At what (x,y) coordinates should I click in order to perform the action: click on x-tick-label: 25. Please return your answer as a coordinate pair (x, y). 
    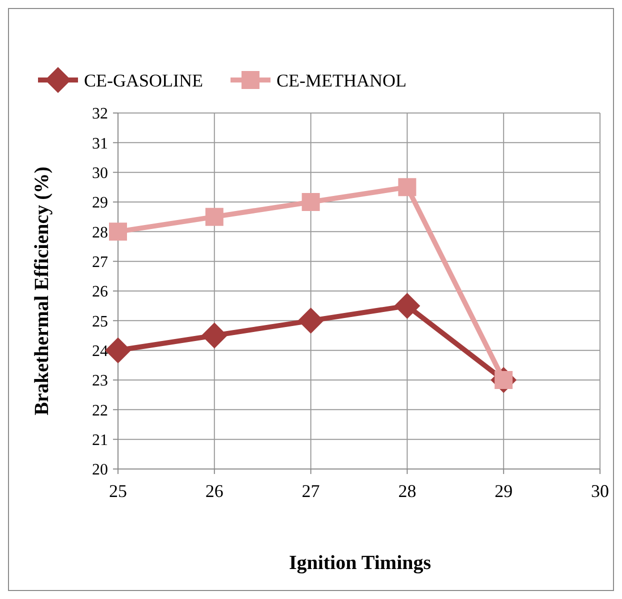
    Looking at the image, I should click on (118, 491).